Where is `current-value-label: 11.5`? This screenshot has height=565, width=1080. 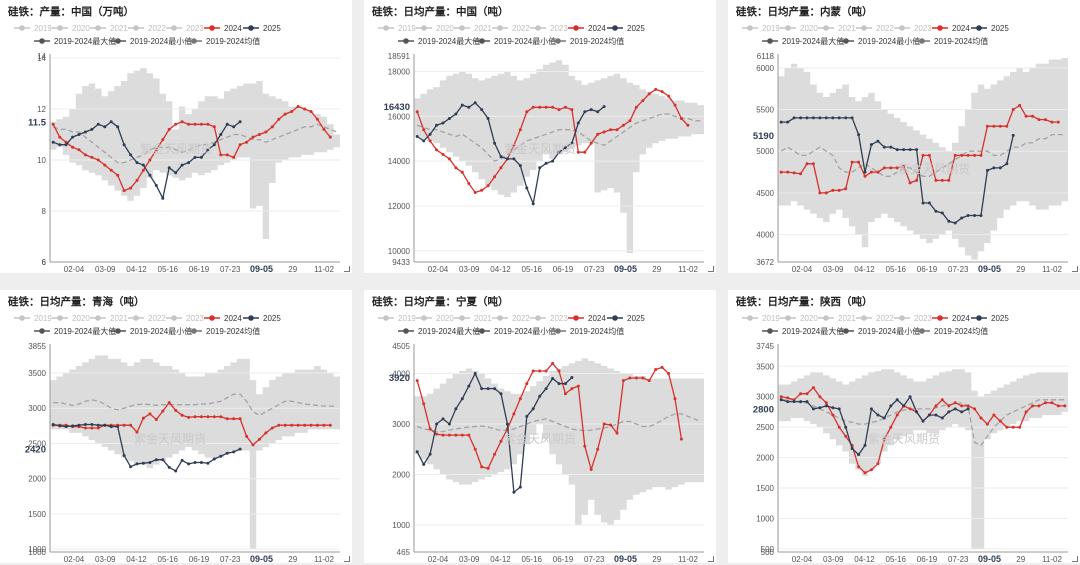
current-value-label: 11.5 is located at coordinates (37, 122).